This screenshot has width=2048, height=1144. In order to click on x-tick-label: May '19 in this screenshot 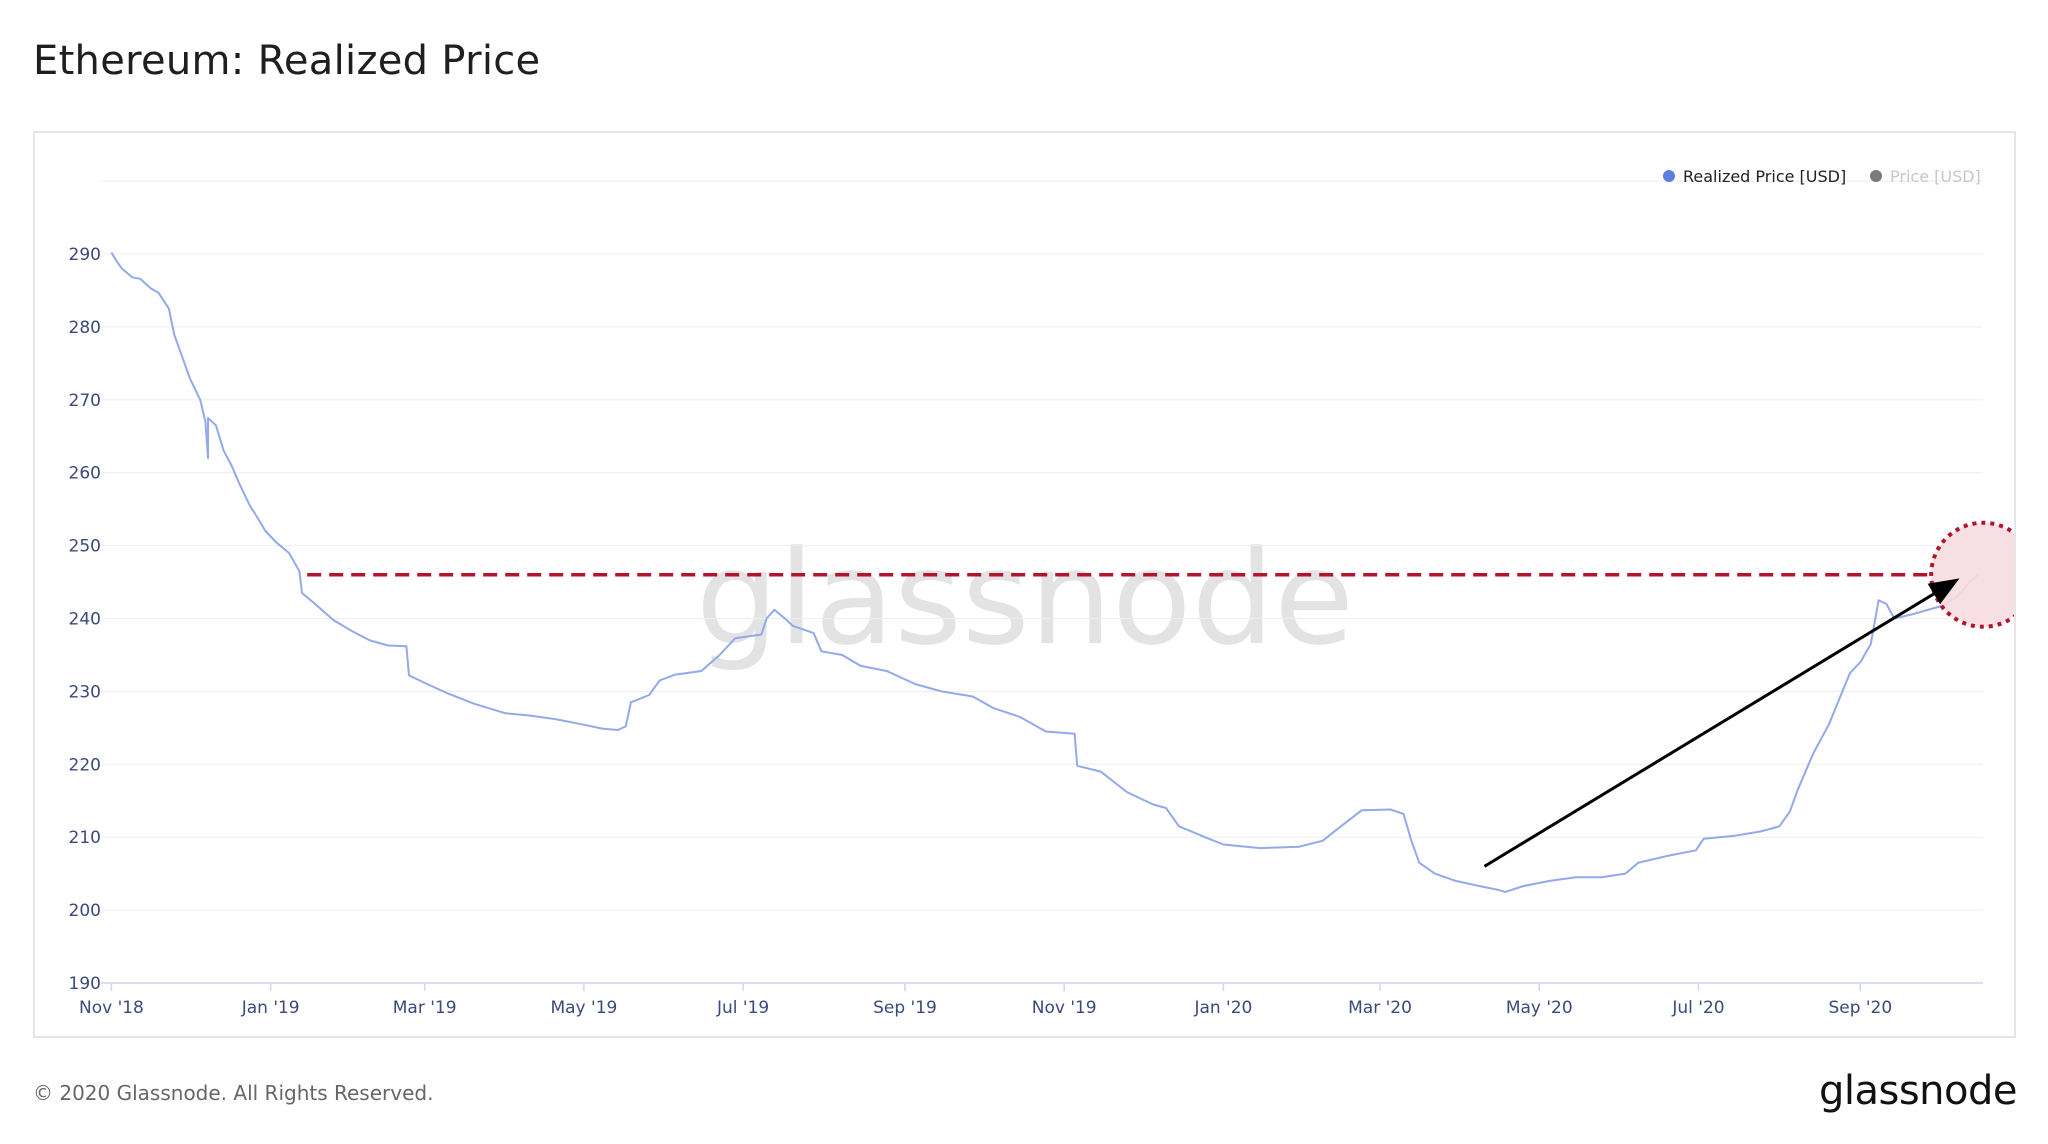, I will do `click(583, 1008)`.